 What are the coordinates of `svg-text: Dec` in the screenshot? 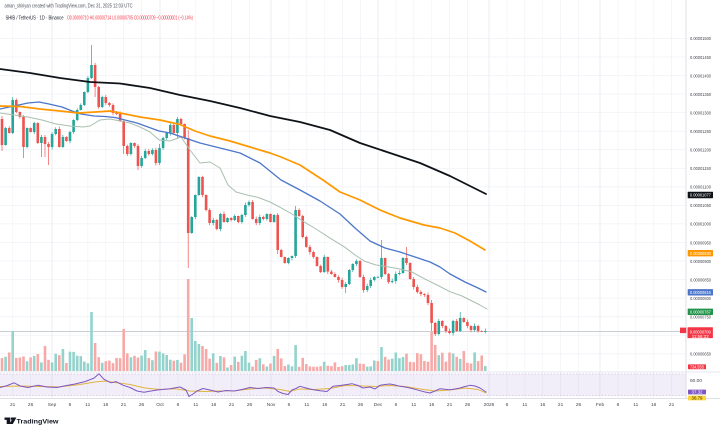 It's located at (378, 405).